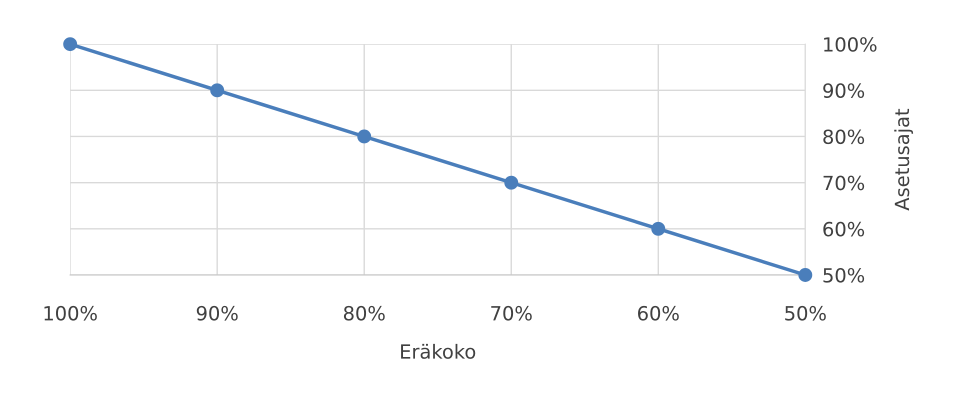 The height and width of the screenshot is (405, 961). Describe the element at coordinates (843, 275) in the screenshot. I see `y-tick-label: 50%` at that location.